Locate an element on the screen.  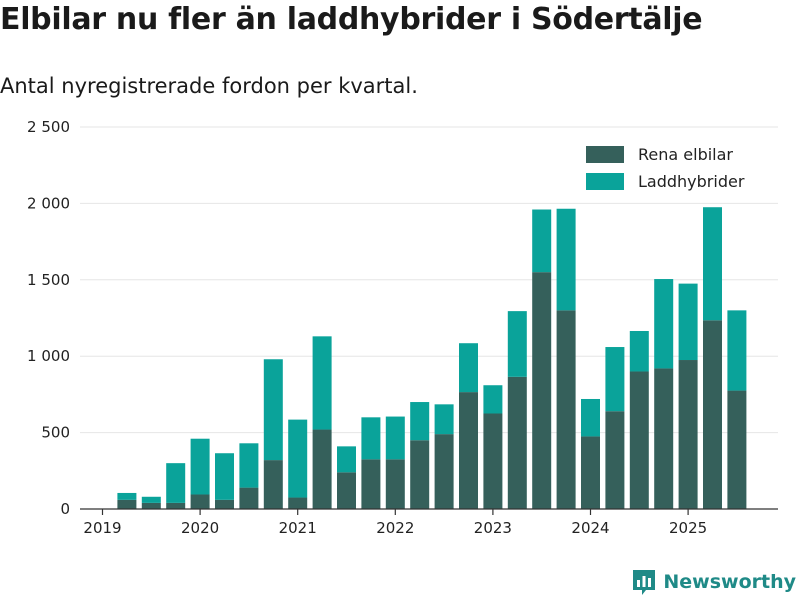
y-tick-label: 1 000 is located at coordinates (48, 356).